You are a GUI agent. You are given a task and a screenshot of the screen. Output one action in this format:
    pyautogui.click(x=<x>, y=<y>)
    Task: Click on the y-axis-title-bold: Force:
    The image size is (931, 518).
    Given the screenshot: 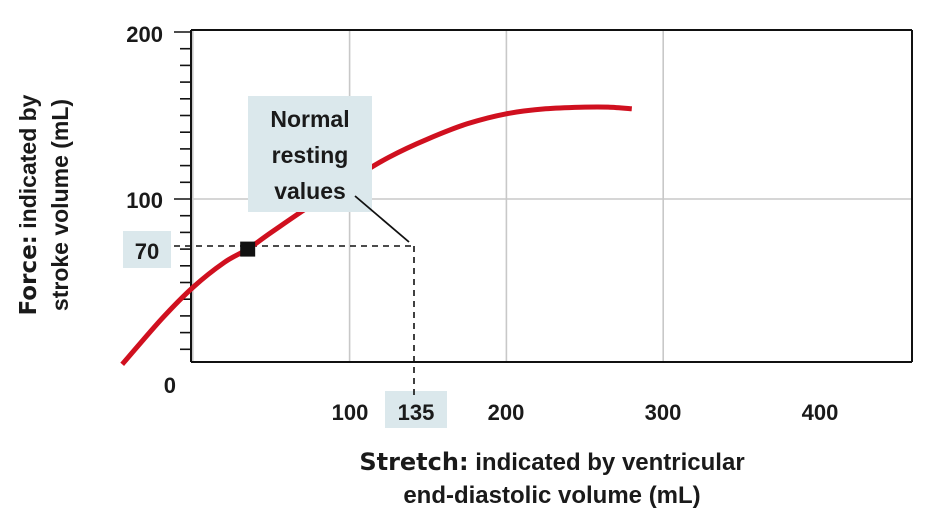 What is the action you would take?
    pyautogui.click(x=29, y=275)
    